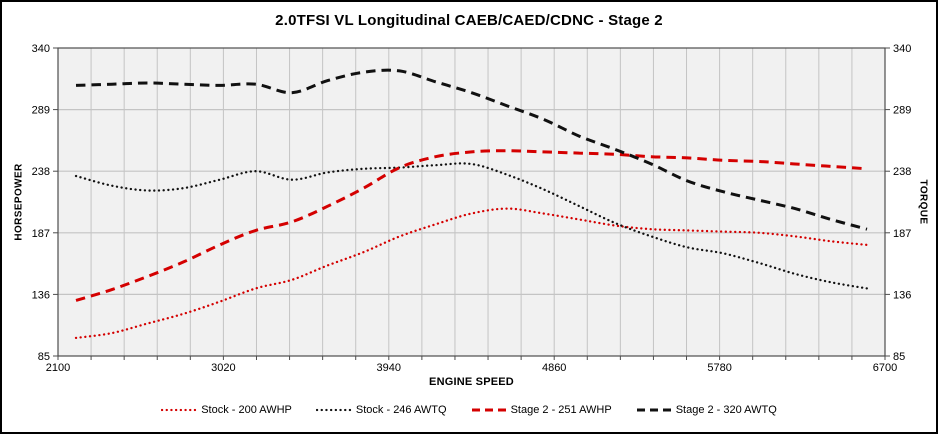 The height and width of the screenshot is (436, 938). Describe the element at coordinates (41, 172) in the screenshot. I see `y-tick-label-left: 238` at that location.